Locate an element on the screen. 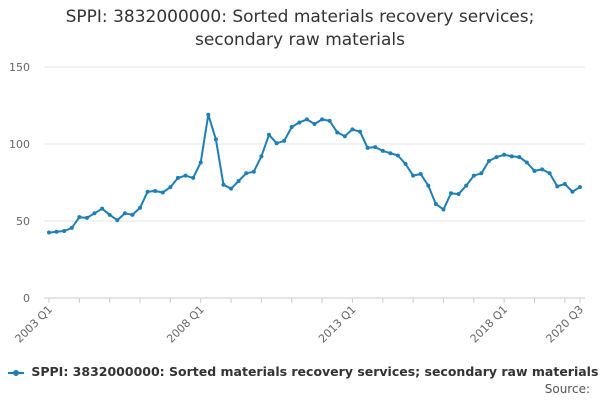 The height and width of the screenshot is (400, 600). legend-swatch-icon is located at coordinates (16, 373).